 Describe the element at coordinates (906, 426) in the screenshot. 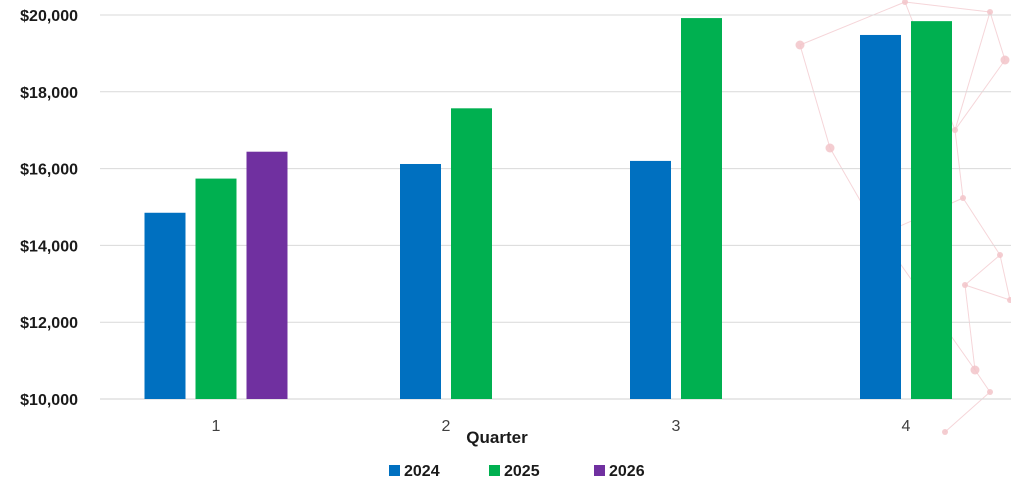

I see `x-tick-label: 4` at that location.